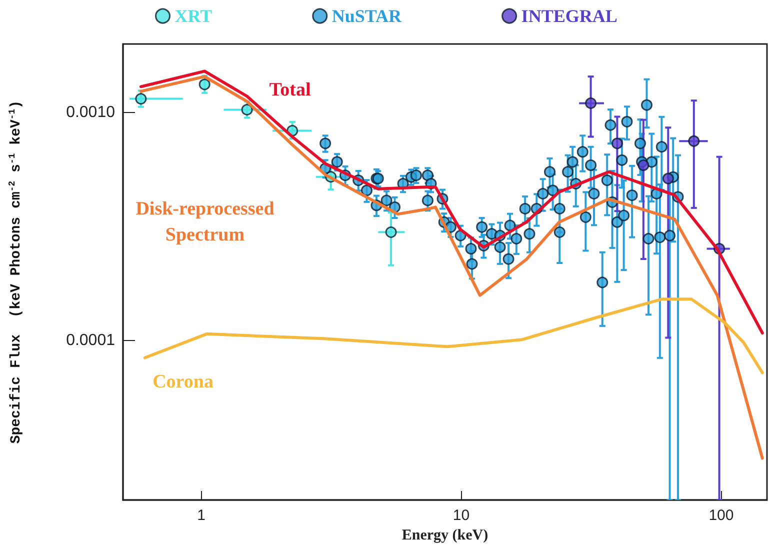 This screenshot has width=769, height=551. What do you see at coordinates (183, 382) in the screenshot?
I see `series-label: Corona` at bounding box center [183, 382].